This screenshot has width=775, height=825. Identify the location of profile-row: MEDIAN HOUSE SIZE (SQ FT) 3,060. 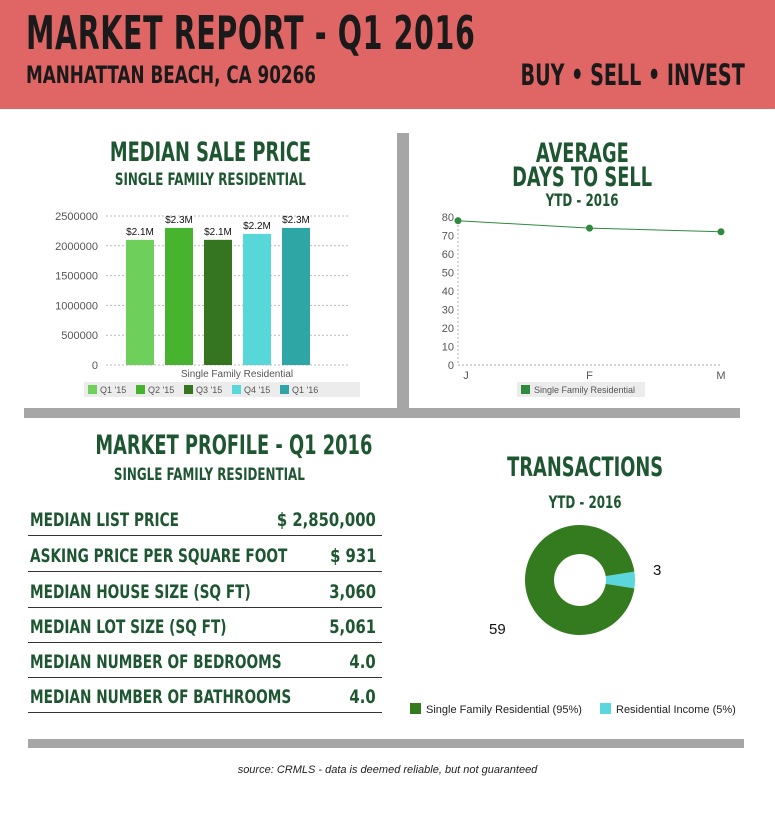
(205, 590).